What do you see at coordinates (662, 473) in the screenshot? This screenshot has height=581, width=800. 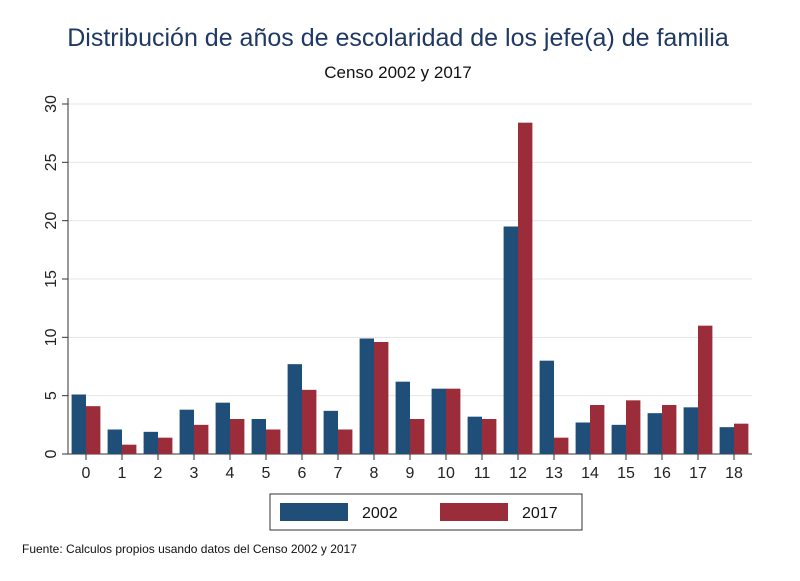 I see `x-tick-label-16: 16` at bounding box center [662, 473].